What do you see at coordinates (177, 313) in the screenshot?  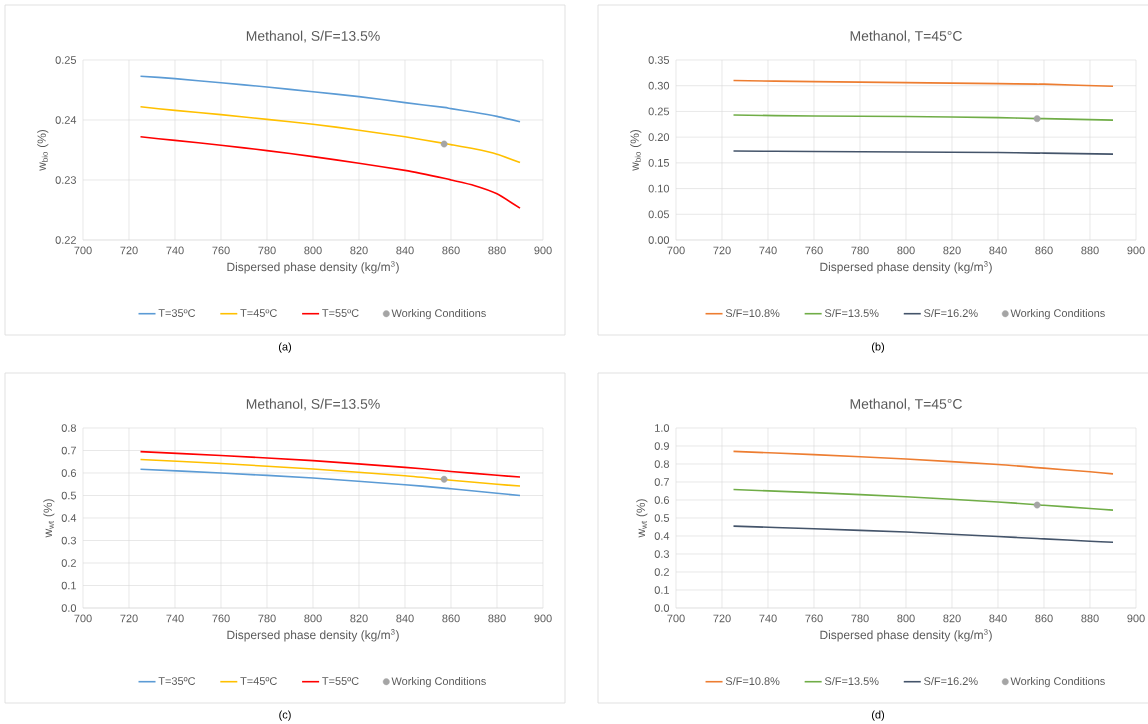 I see `legend-label: T=35ºC` at bounding box center [177, 313].